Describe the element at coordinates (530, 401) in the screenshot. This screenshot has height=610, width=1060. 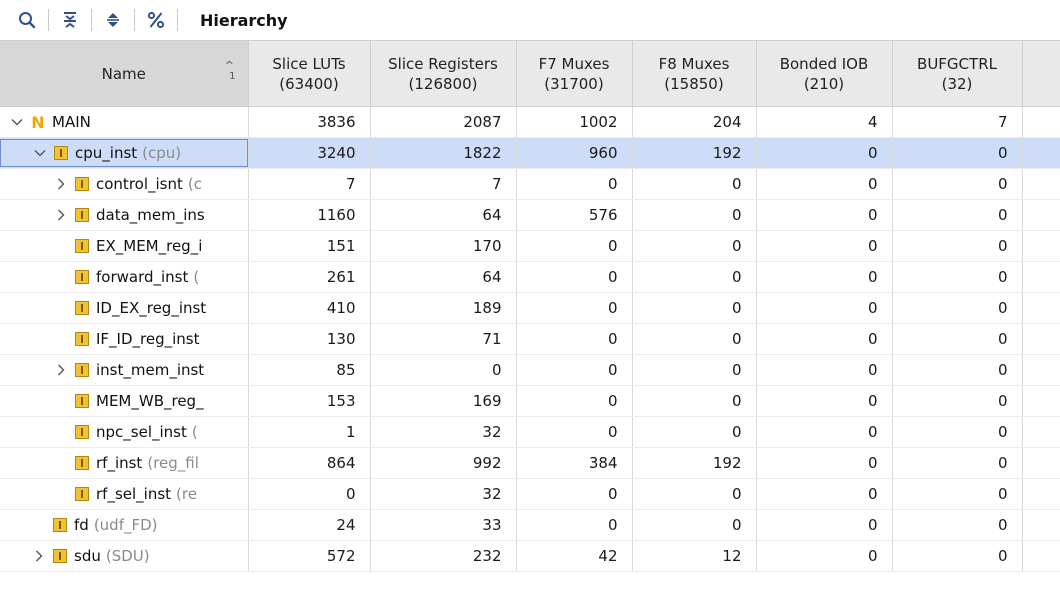
I see `table-row-mem-wb-reg: MEM_WB_reg_ 153 169 0 0 0 0` at that location.